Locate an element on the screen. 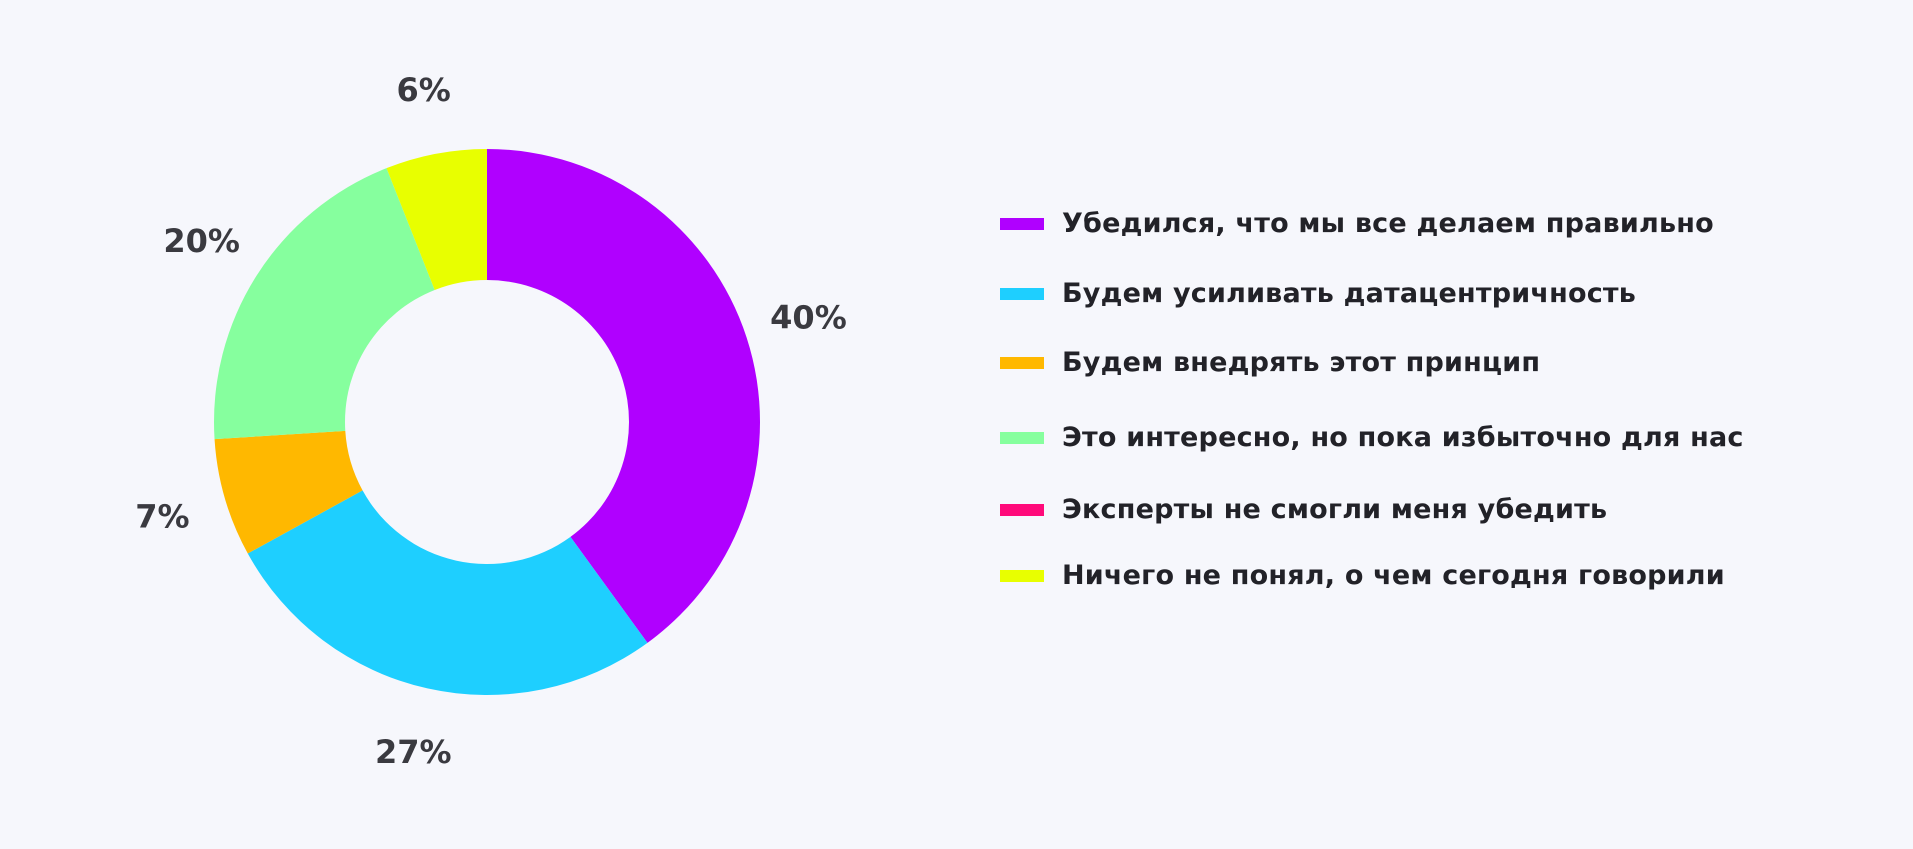 The image size is (1913, 849). legend-item: Это интересно, но пока избыточно для нас is located at coordinates (1372, 437).